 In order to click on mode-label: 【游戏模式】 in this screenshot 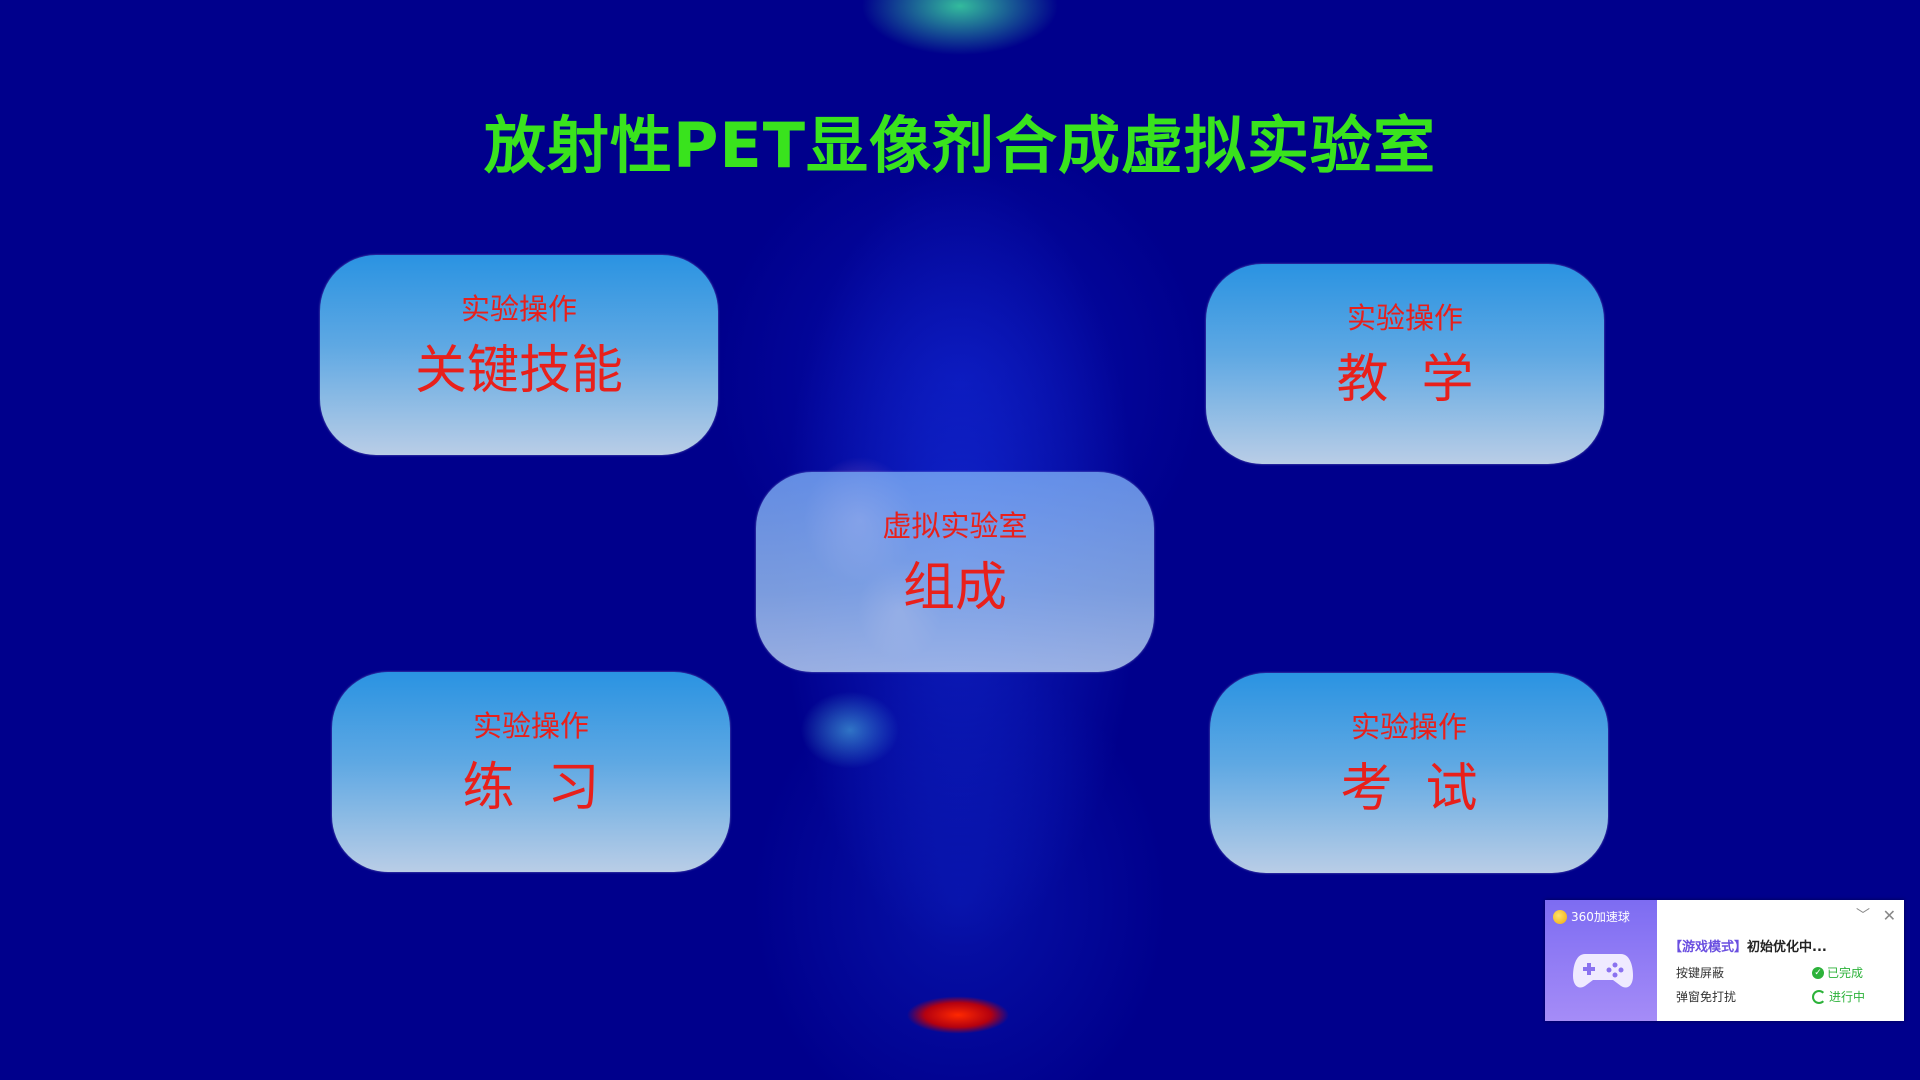, I will do `click(1708, 947)`.